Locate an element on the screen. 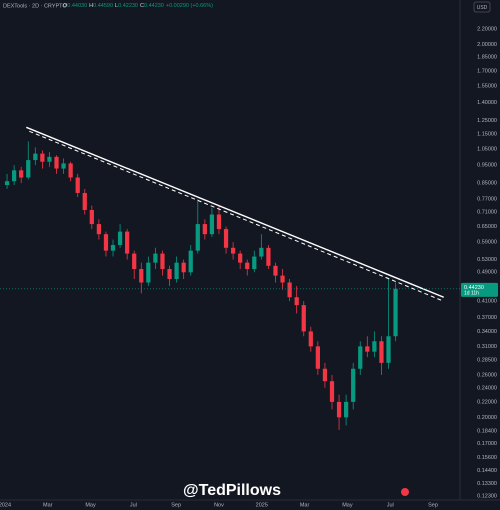 Image resolution: width=500 pixels, height=510 pixels. y-tick-label: 0.37000 is located at coordinates (487, 318).